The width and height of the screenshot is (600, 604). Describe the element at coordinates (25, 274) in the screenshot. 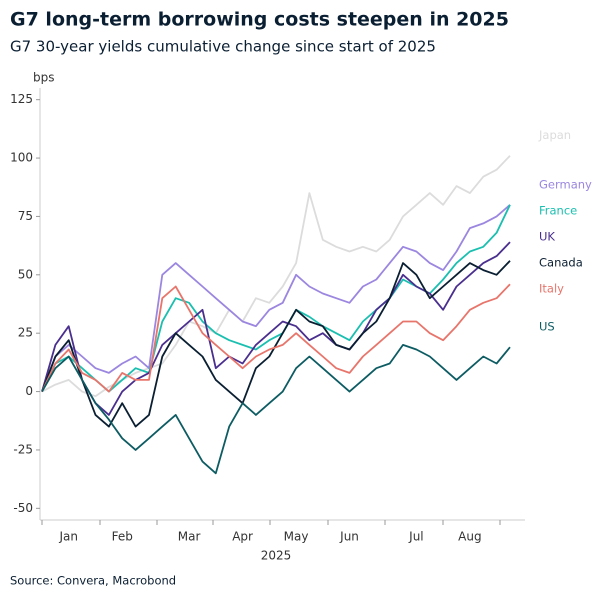

I see `y-tick-label: 50` at that location.